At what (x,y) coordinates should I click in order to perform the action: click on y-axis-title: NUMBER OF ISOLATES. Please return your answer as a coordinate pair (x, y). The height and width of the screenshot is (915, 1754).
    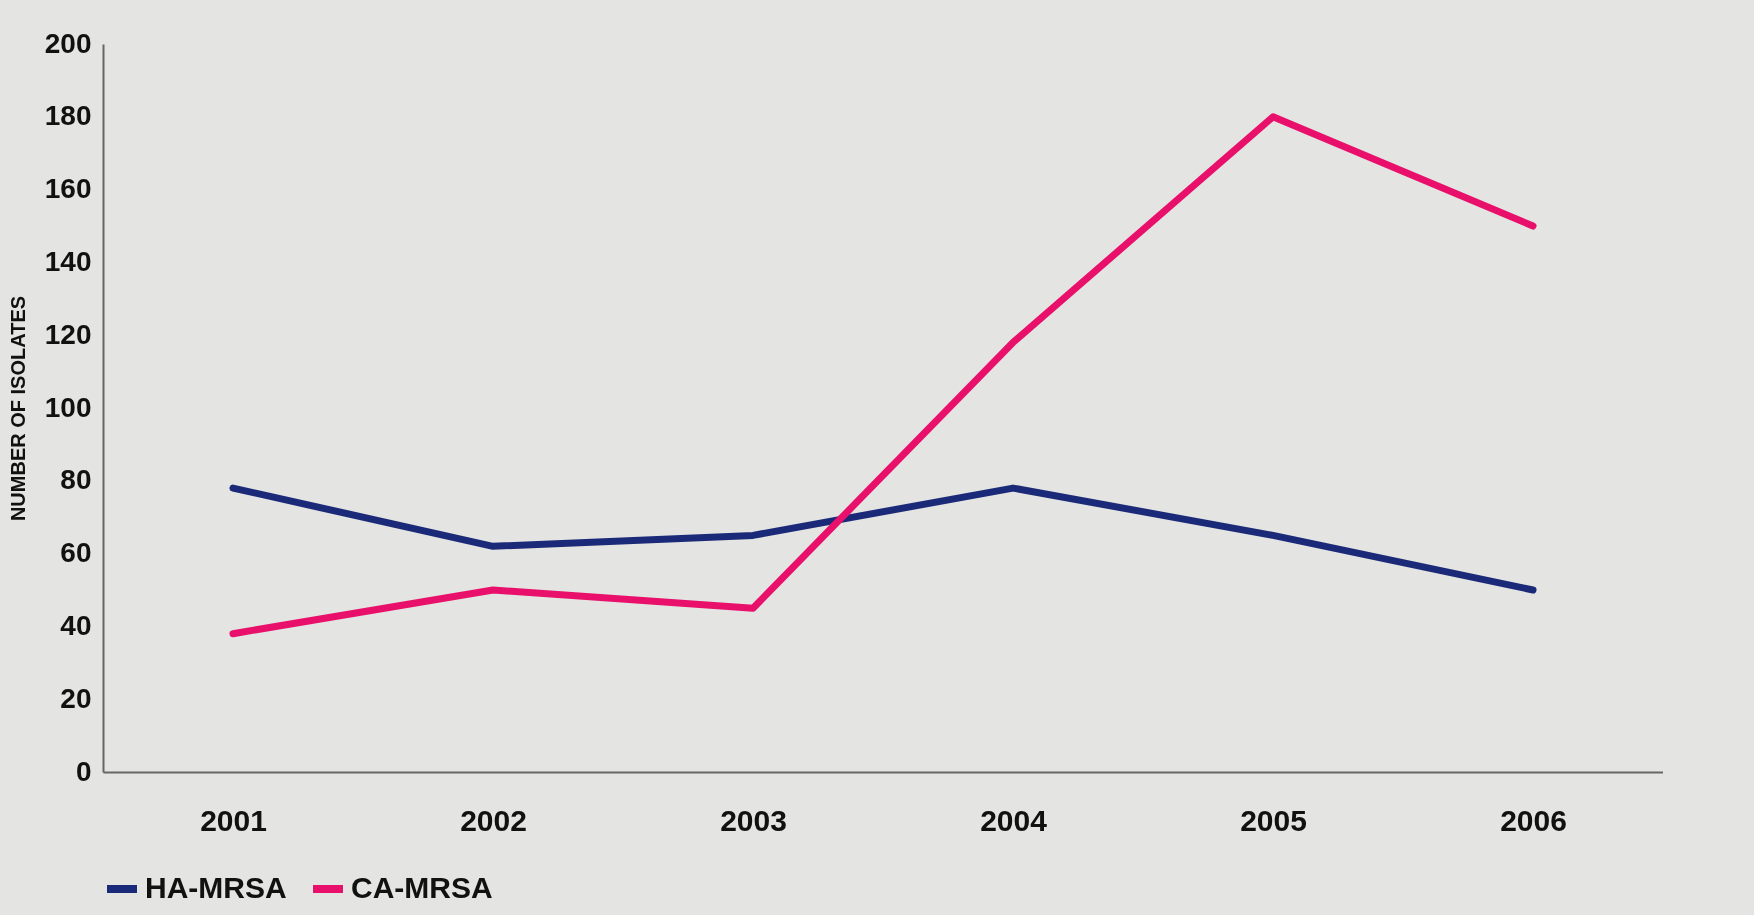
    Looking at the image, I should click on (17, 408).